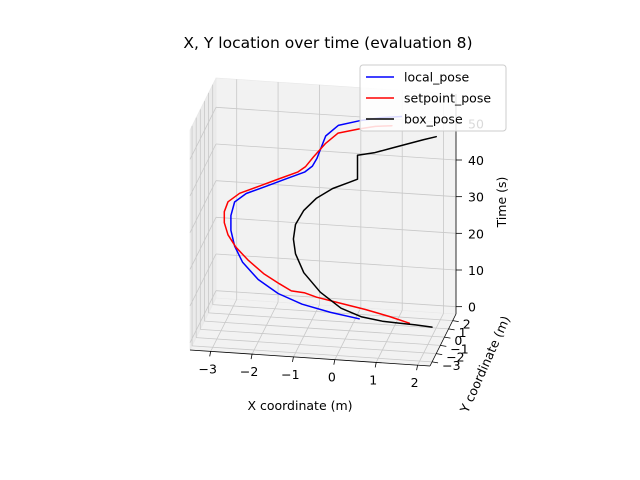  I want to click on x-tick-label: −3, so click(207, 368).